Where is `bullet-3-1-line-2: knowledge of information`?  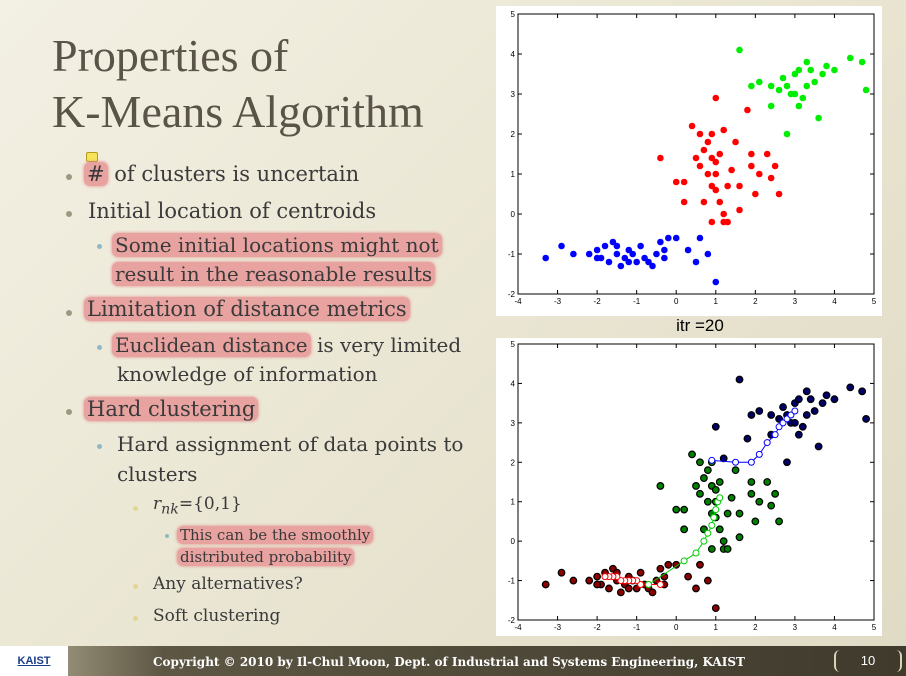 bullet-3-1-line-2: knowledge of information is located at coordinates (247, 374).